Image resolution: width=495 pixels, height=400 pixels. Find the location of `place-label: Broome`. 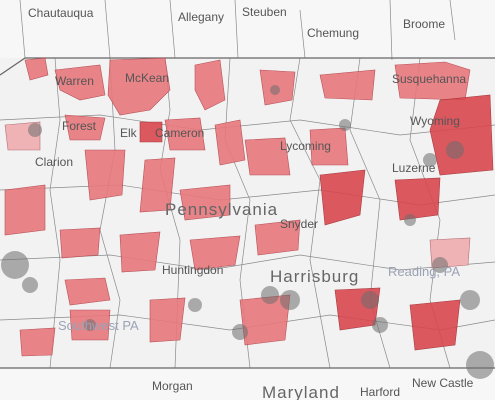

place-label: Broome is located at coordinates (424, 24).